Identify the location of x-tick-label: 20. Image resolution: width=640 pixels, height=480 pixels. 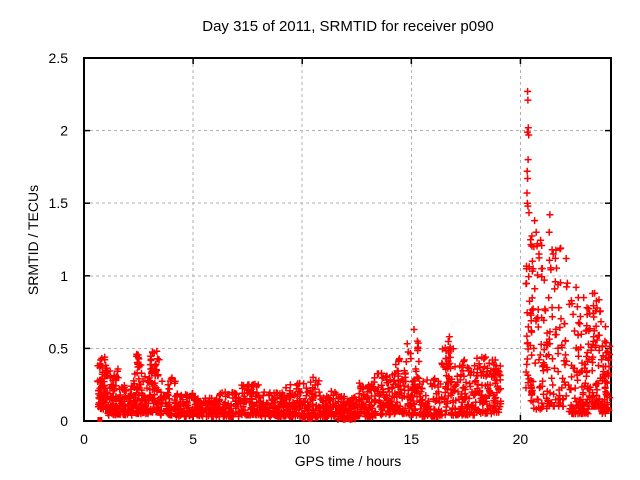
(521, 439).